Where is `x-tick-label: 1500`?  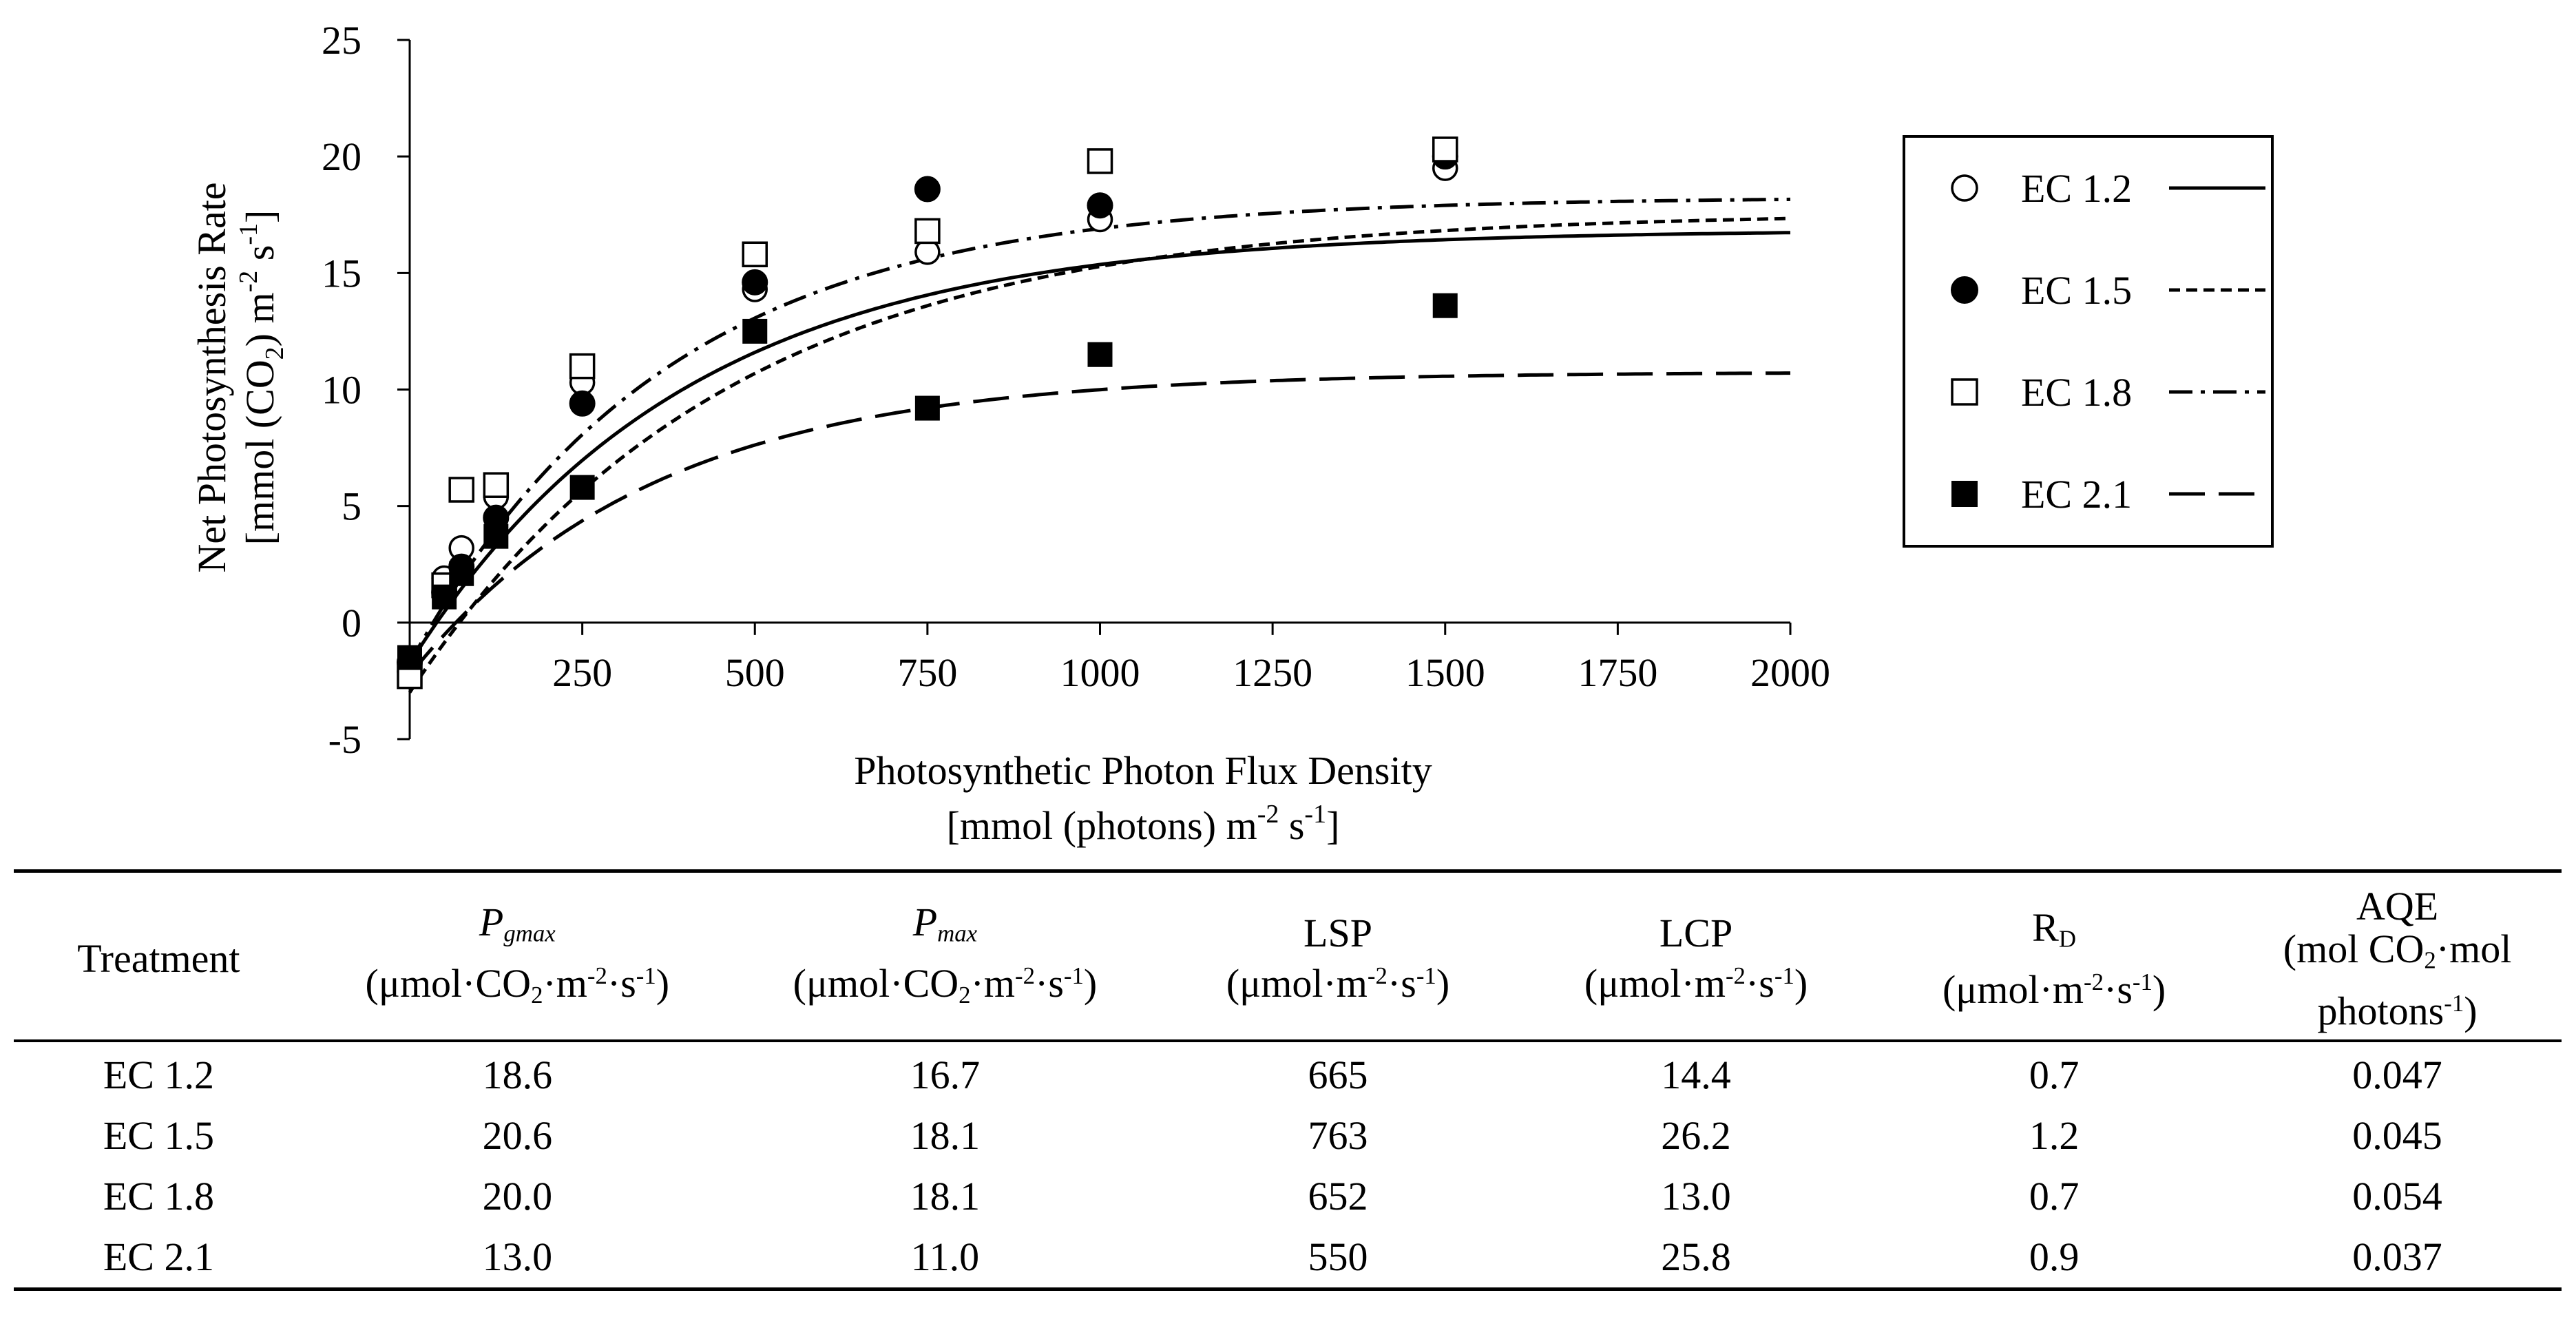 x-tick-label: 1500 is located at coordinates (1445, 672).